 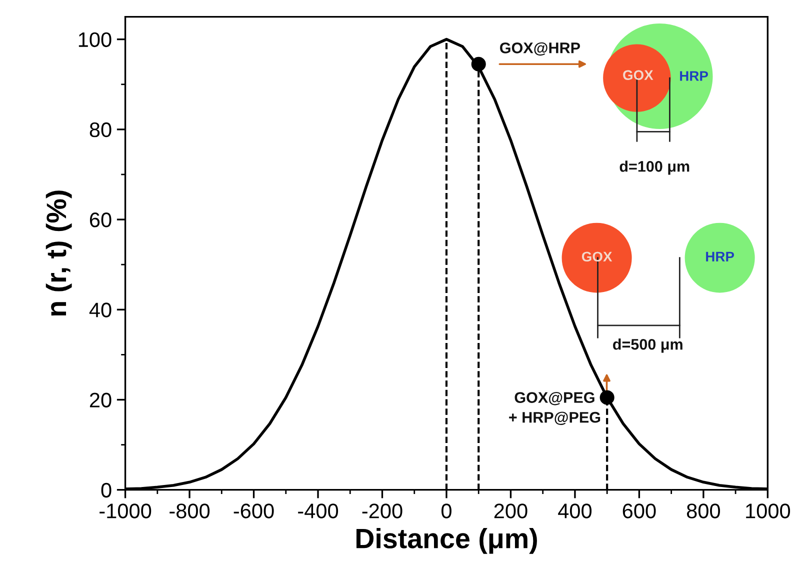 What do you see at coordinates (254, 511) in the screenshot?
I see `x-tick-label: -600` at bounding box center [254, 511].